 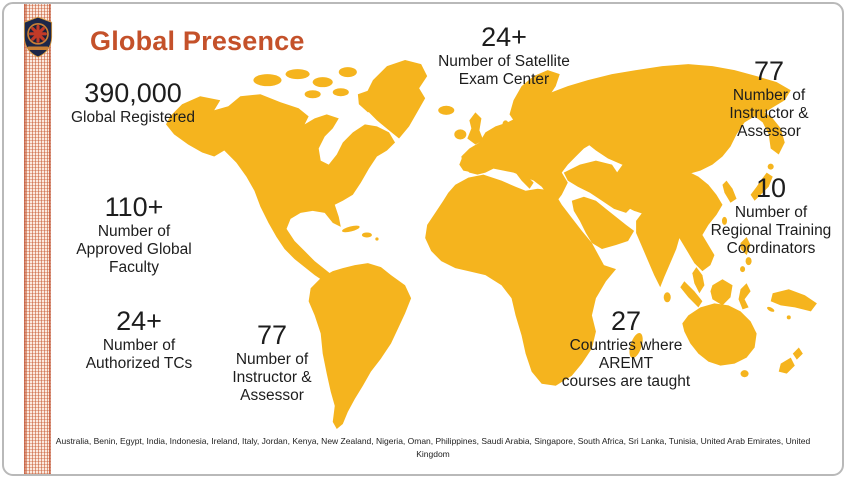 I want to click on stat-label: Number of Authorized TCs, so click(x=139, y=354).